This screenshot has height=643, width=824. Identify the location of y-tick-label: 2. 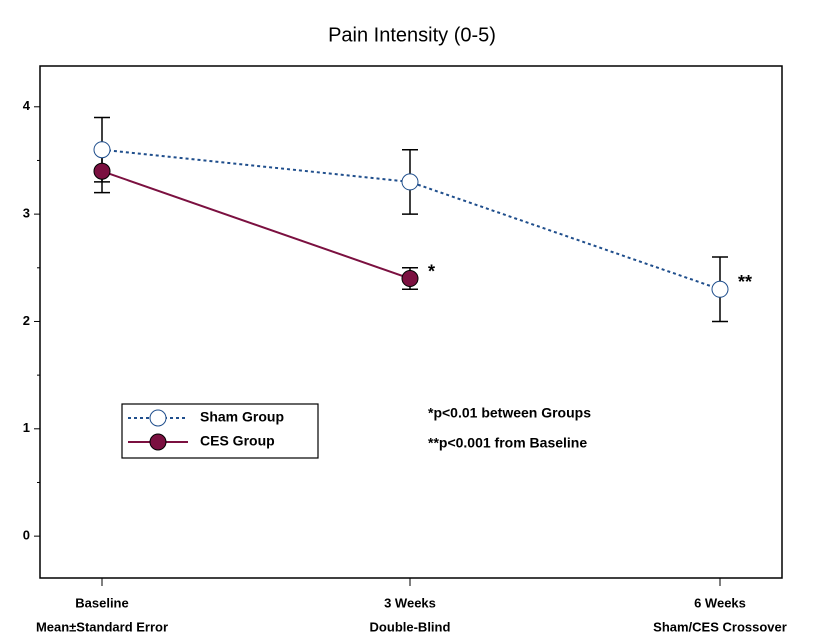
(26, 320).